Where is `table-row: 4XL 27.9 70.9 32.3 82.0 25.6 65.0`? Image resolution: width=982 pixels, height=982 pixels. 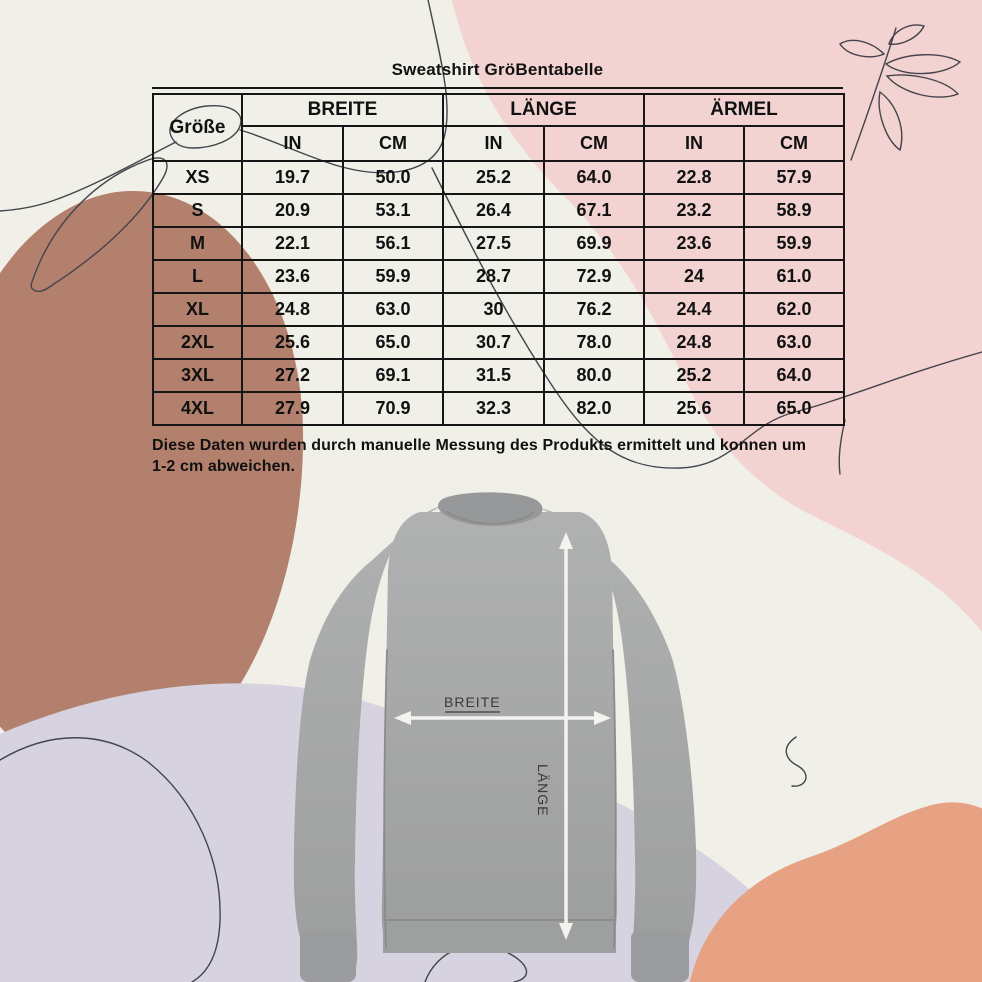 table-row: 4XL 27.9 70.9 32.3 82.0 25.6 65.0 is located at coordinates (498, 408).